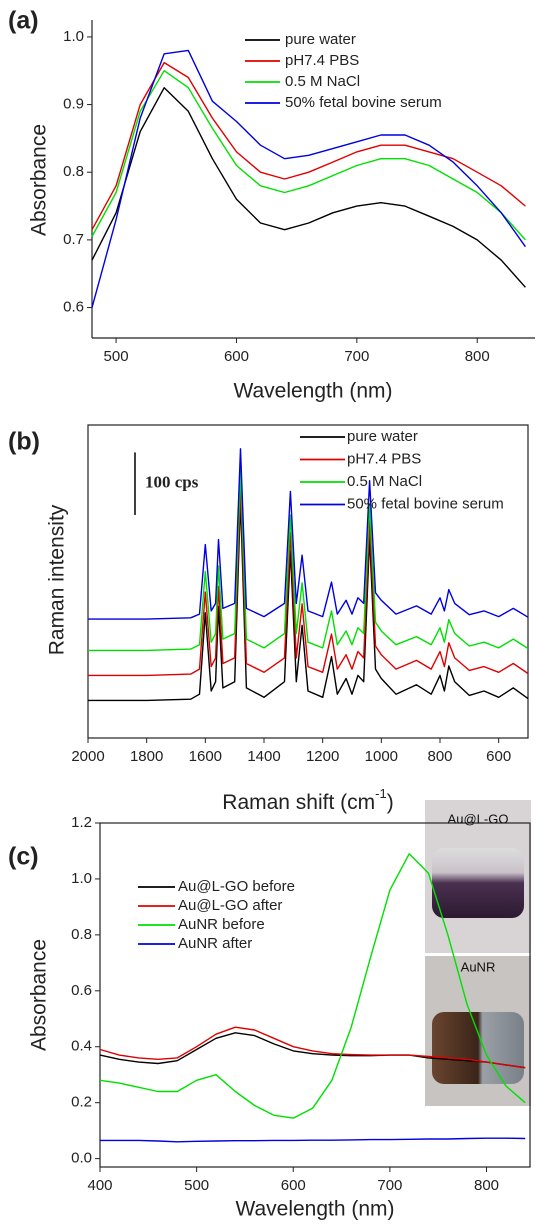  I want to click on legend-label: Au@L-GO before, so click(236, 886).